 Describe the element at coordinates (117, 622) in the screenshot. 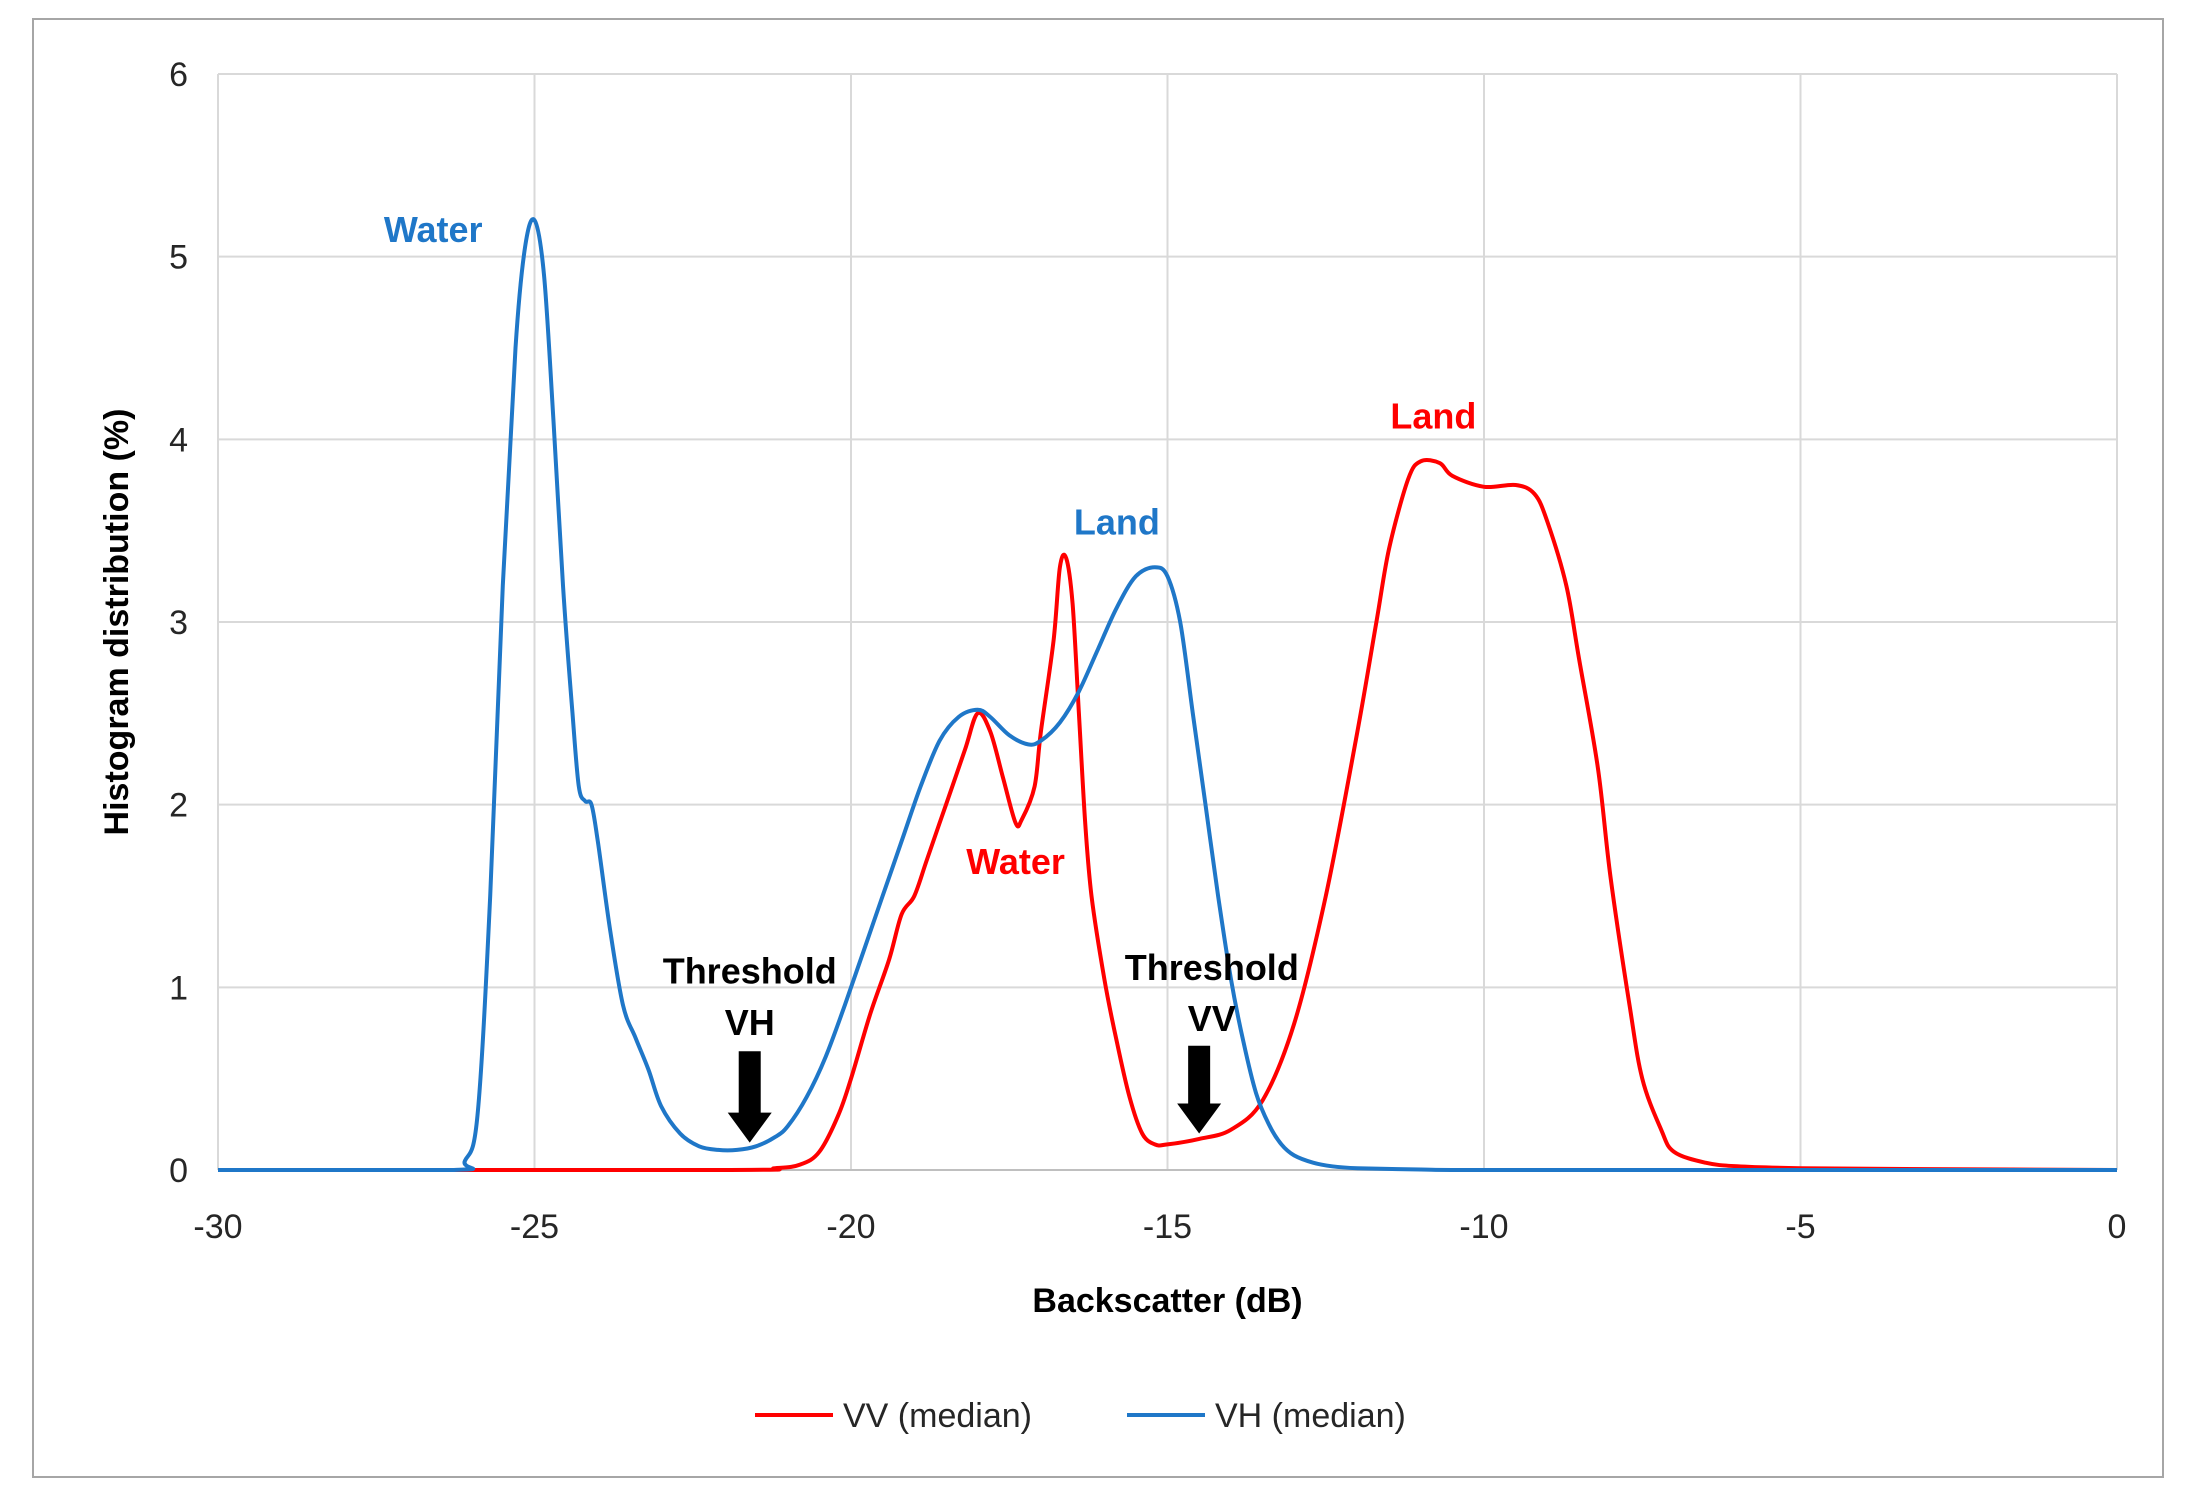

I see `y-axis-title: Histogram distribution (%)` at that location.